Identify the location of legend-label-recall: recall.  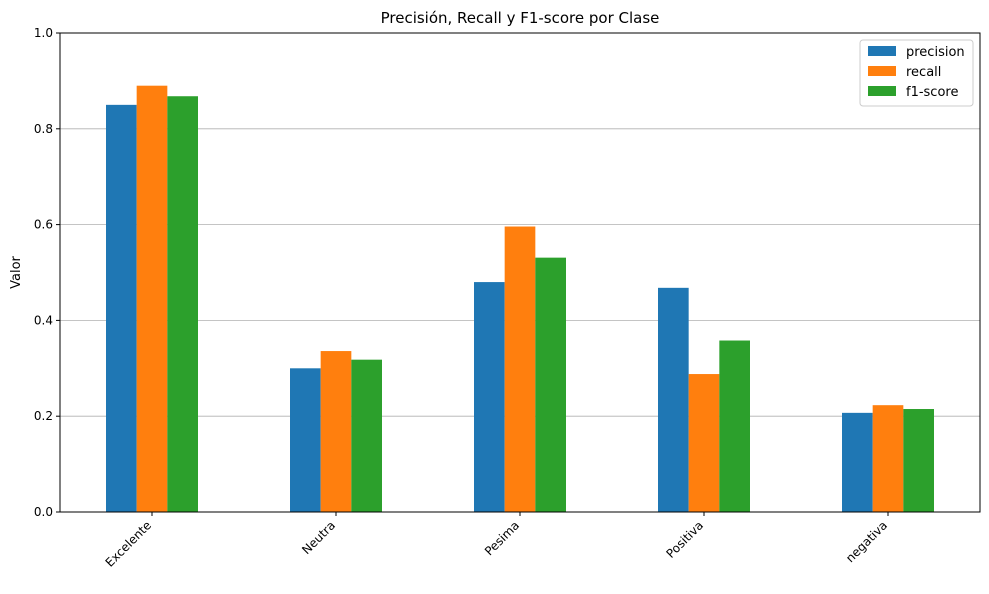
(923, 72).